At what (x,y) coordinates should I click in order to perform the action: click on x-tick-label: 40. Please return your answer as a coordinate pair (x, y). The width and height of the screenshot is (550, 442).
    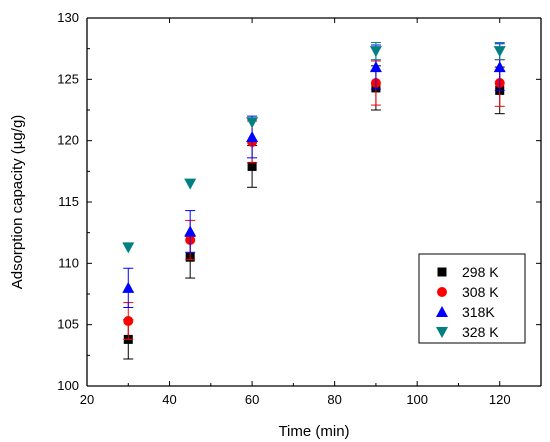
    Looking at the image, I should click on (169, 399).